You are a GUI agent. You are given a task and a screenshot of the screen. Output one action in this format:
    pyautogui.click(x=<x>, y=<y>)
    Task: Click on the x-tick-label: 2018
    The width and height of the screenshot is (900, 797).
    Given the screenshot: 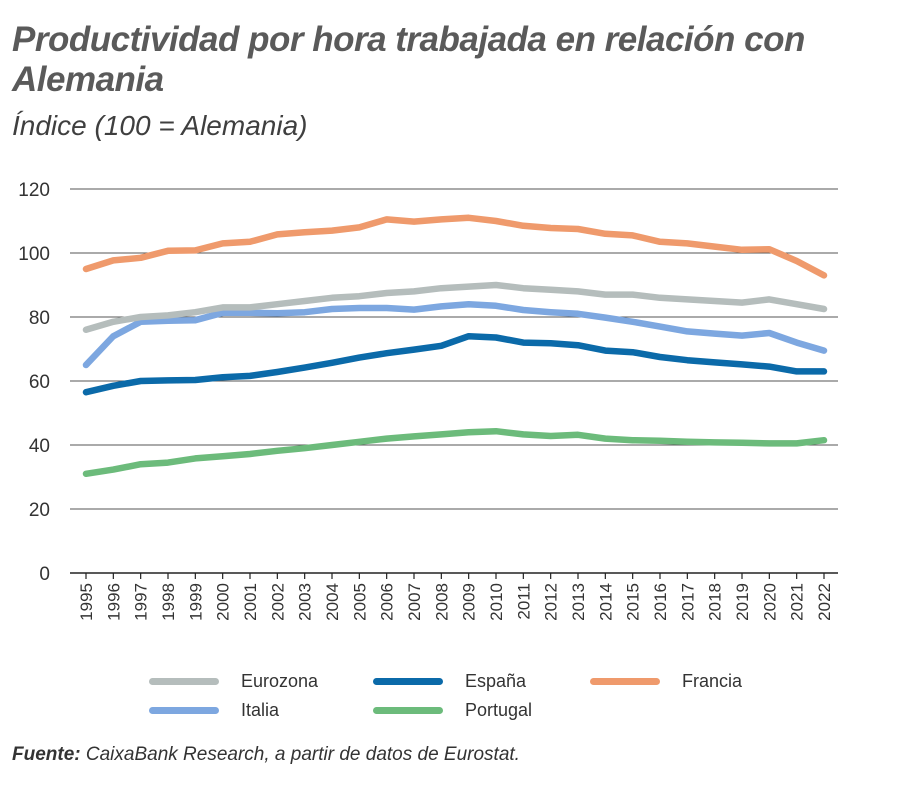 What is the action you would take?
    pyautogui.click(x=715, y=602)
    